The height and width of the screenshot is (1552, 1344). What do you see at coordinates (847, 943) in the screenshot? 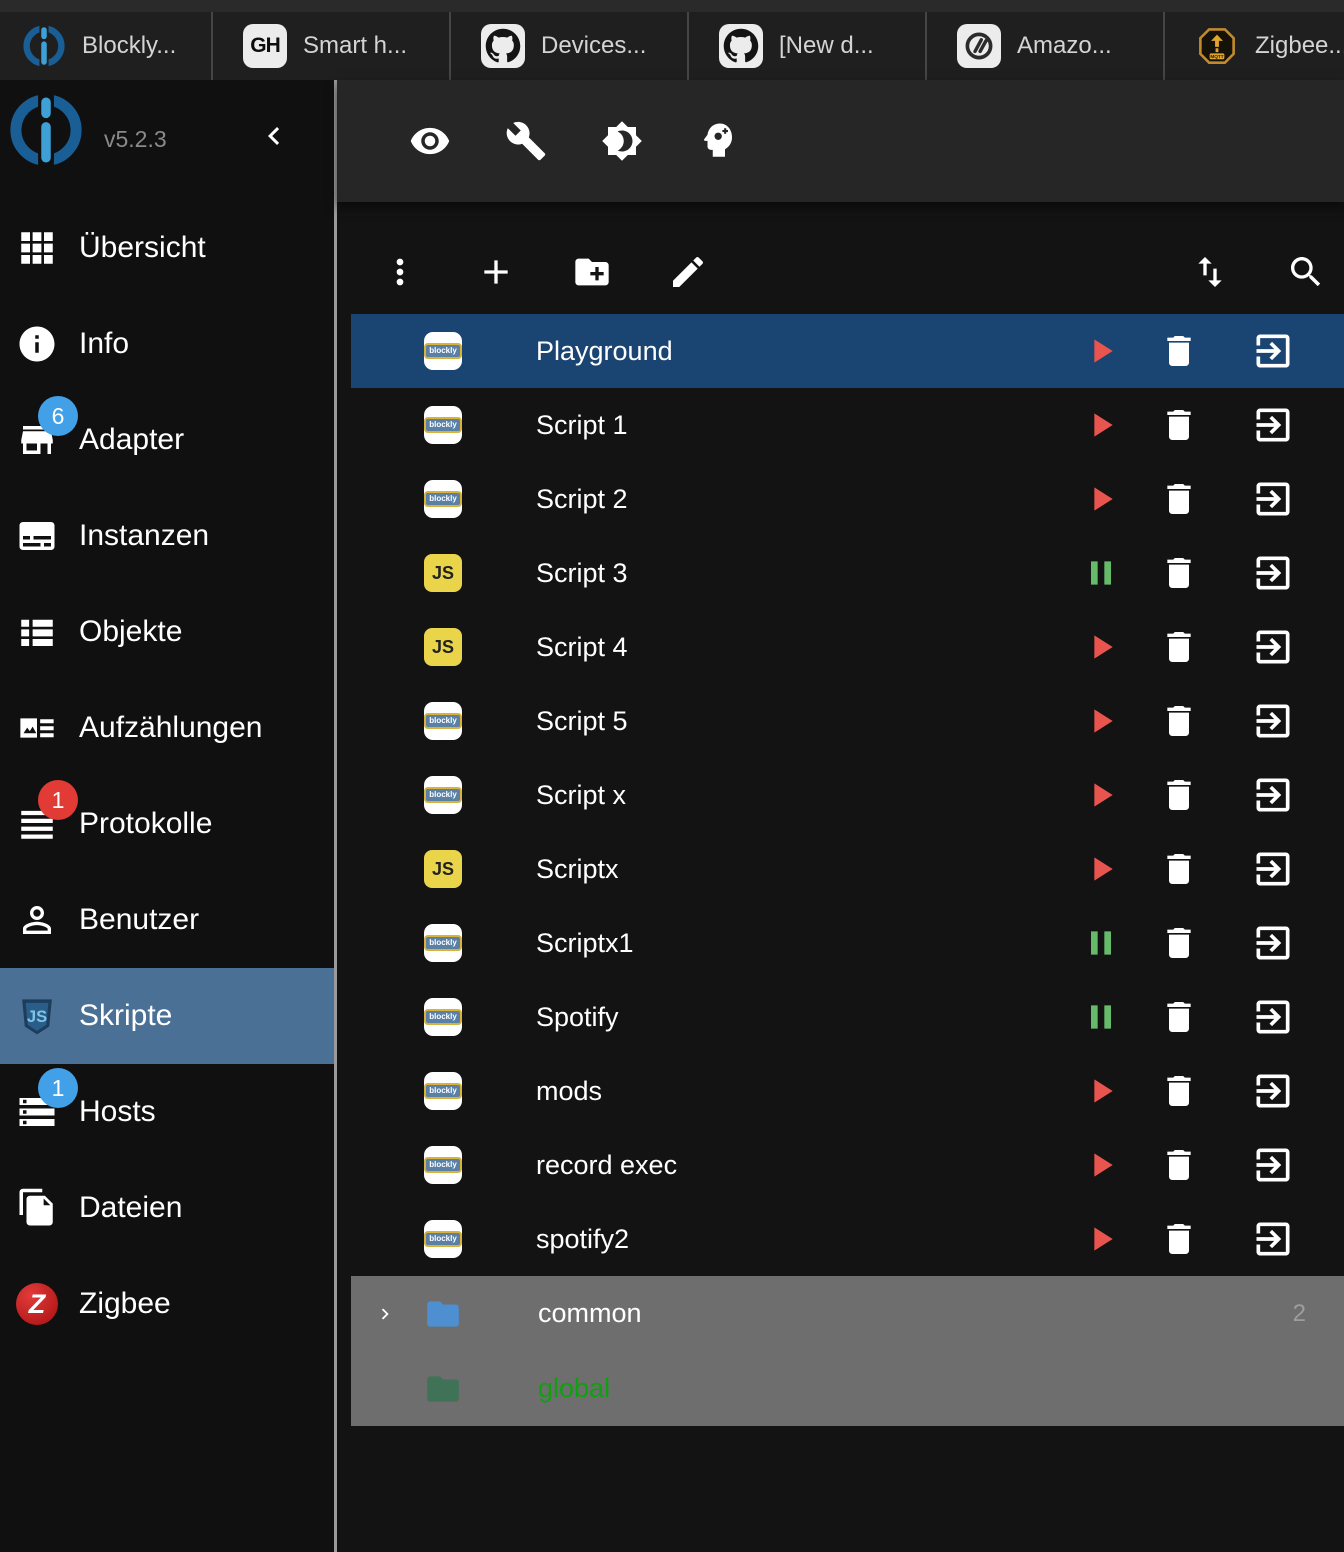
I see `script-row: blockly Scriptx1` at bounding box center [847, 943].